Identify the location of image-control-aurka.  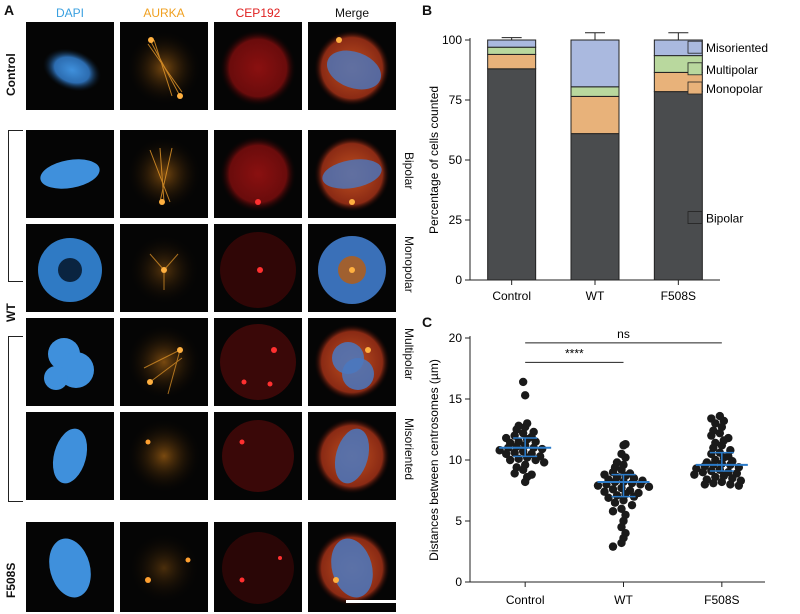
(164, 66).